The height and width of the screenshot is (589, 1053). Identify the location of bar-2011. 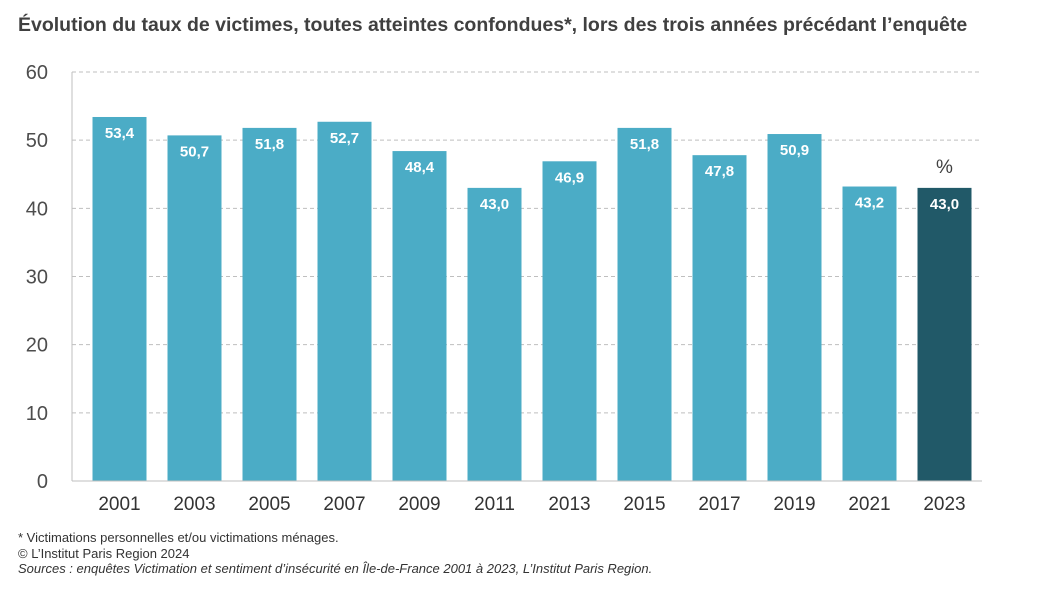
(494, 334).